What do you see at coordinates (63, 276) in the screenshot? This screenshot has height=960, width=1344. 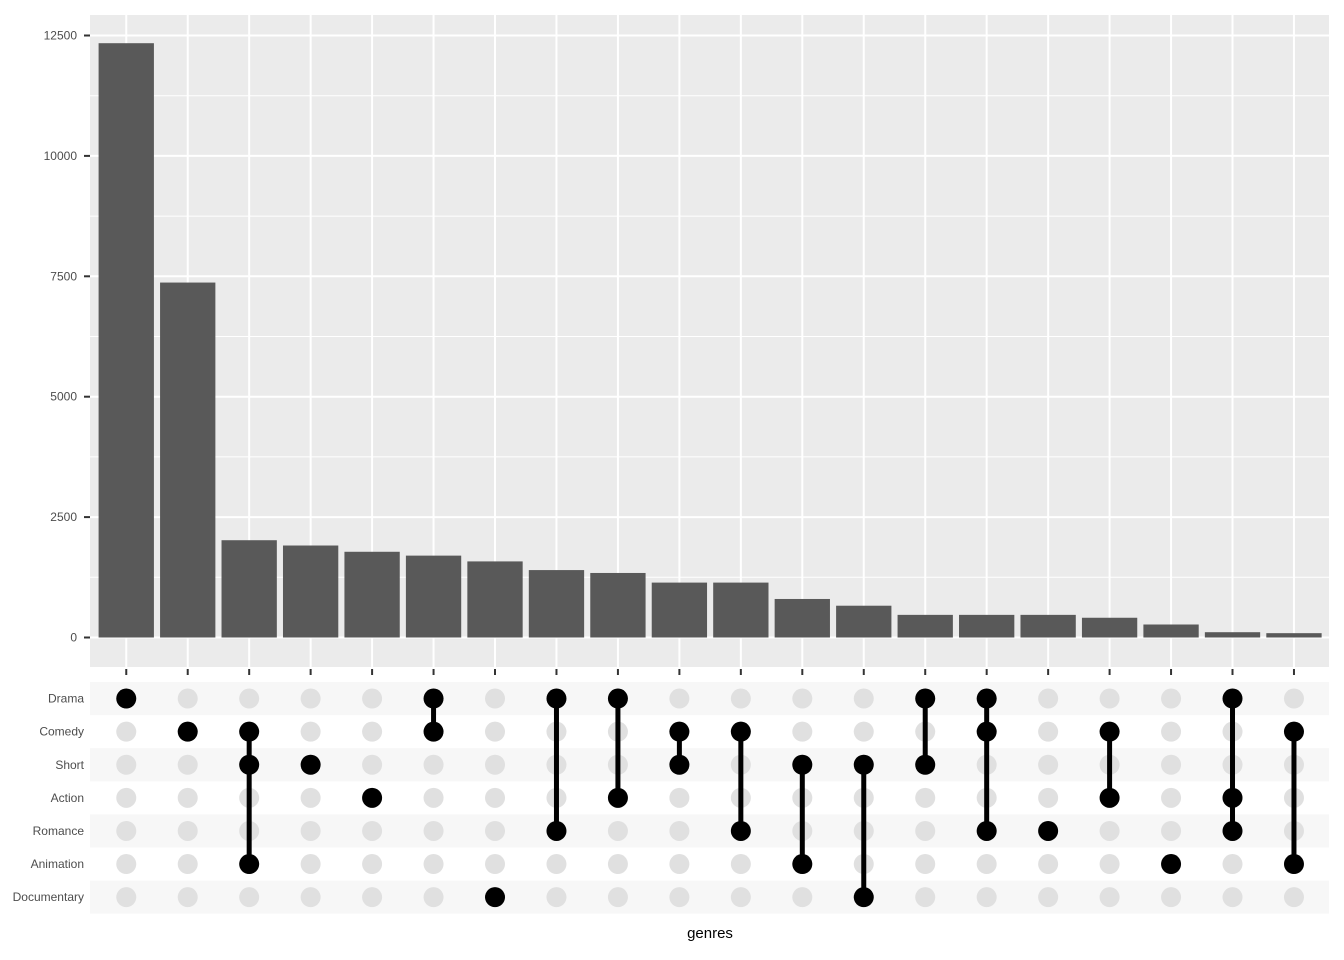 I see `y-tick-label: 7500` at bounding box center [63, 276].